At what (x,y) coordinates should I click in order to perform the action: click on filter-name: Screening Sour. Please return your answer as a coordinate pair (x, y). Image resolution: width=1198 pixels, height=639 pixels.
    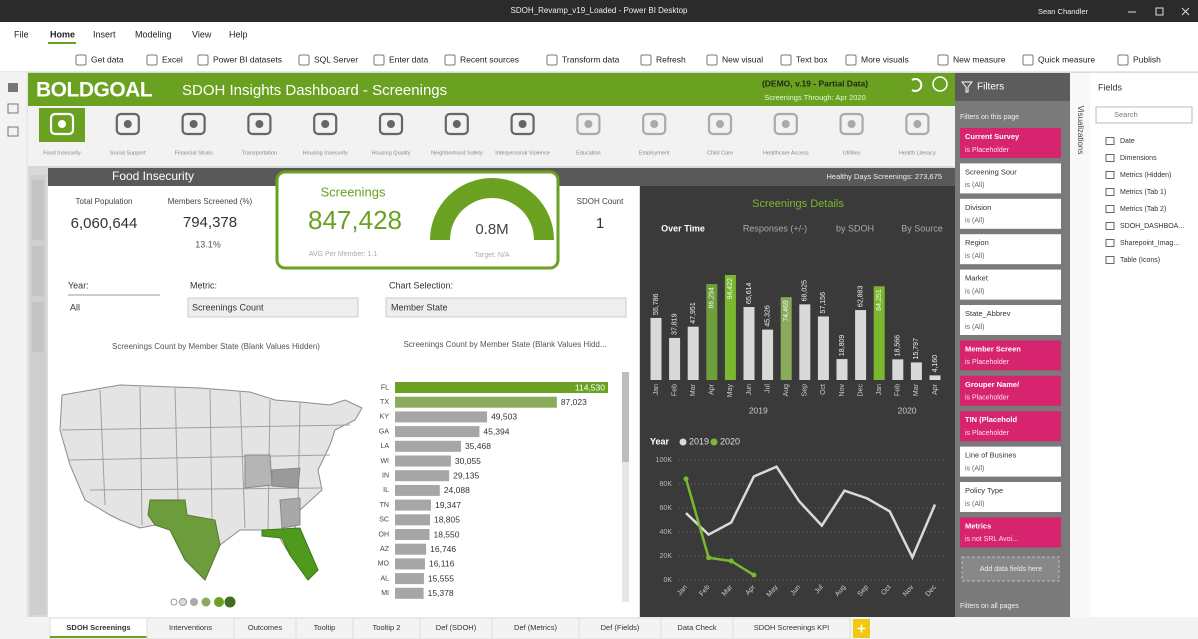
    Looking at the image, I should click on (991, 171).